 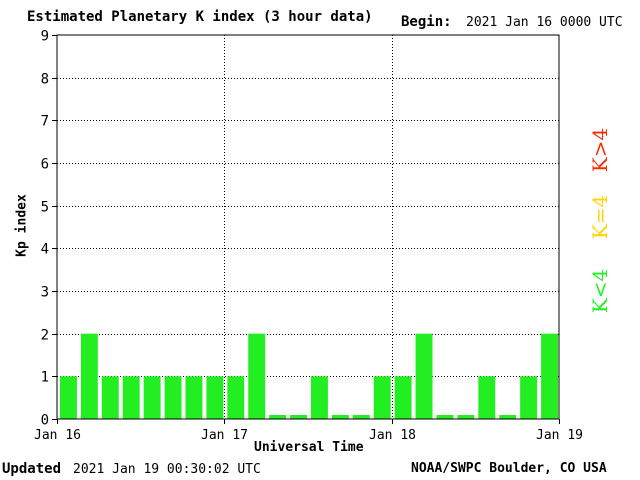 What do you see at coordinates (509, 468) in the screenshot?
I see `credit-text: NOAA/SWPC Boulder, CO USA` at bounding box center [509, 468].